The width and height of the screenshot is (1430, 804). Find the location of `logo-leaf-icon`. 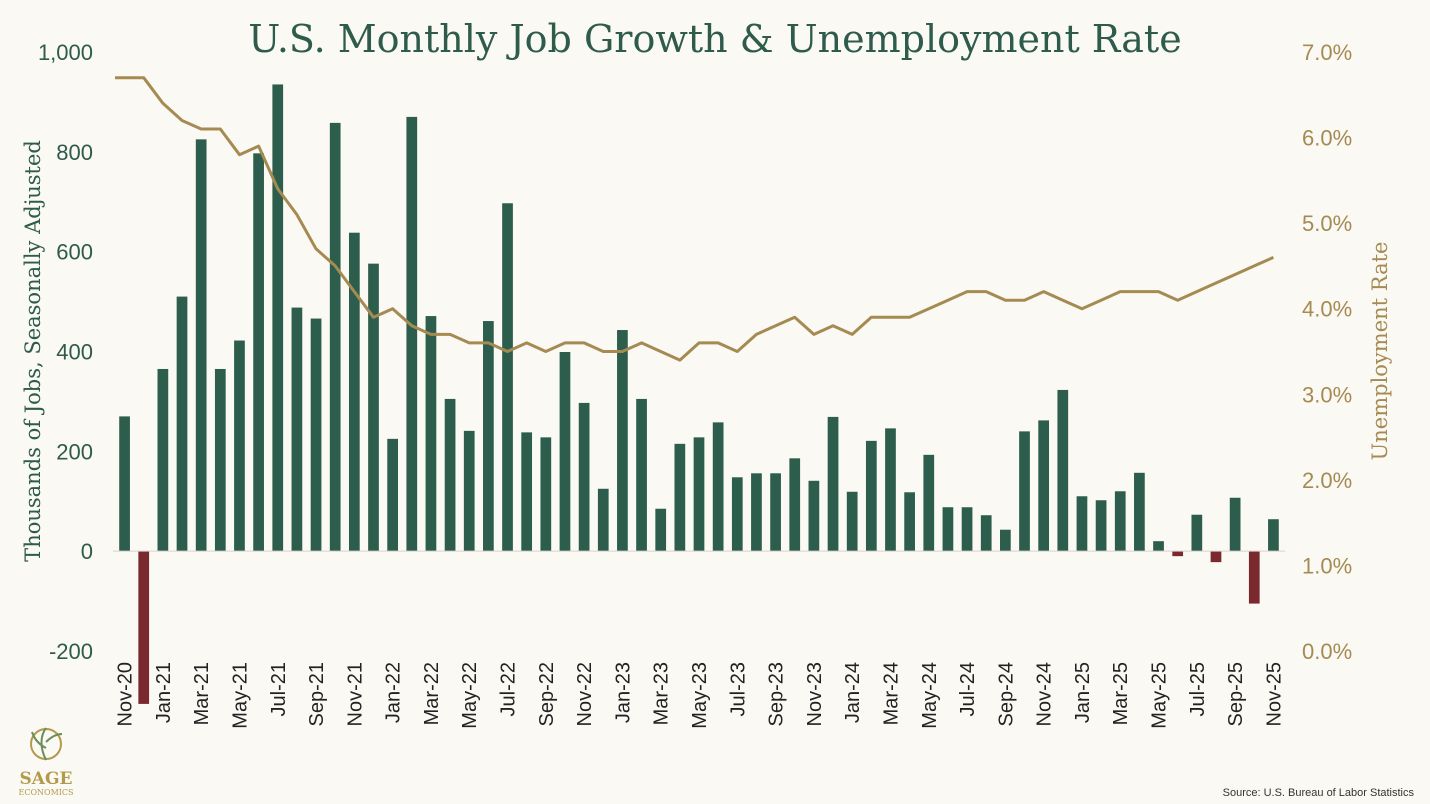

logo-leaf-icon is located at coordinates (46, 744).